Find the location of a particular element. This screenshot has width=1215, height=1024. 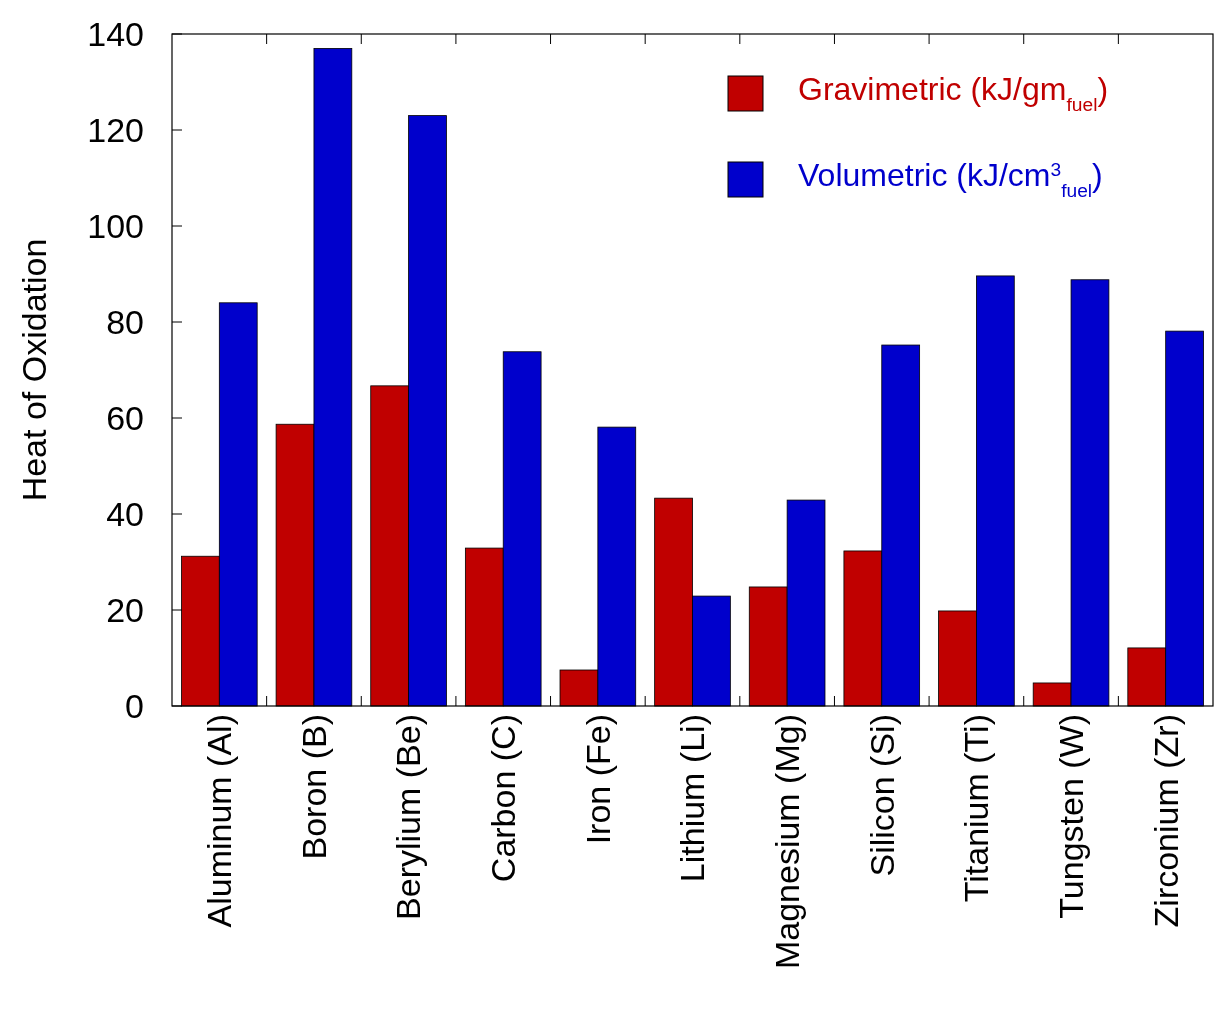

x-tick-label: Aluminum (Al) is located at coordinates (219, 821).